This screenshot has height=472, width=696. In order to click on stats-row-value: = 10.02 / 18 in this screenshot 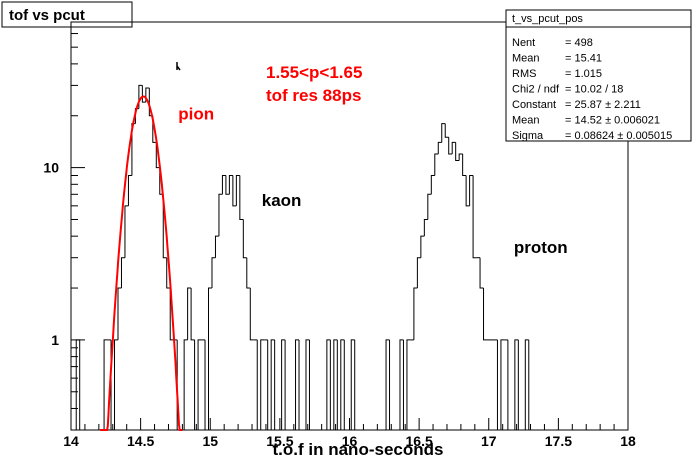, I will do `click(594, 90)`.